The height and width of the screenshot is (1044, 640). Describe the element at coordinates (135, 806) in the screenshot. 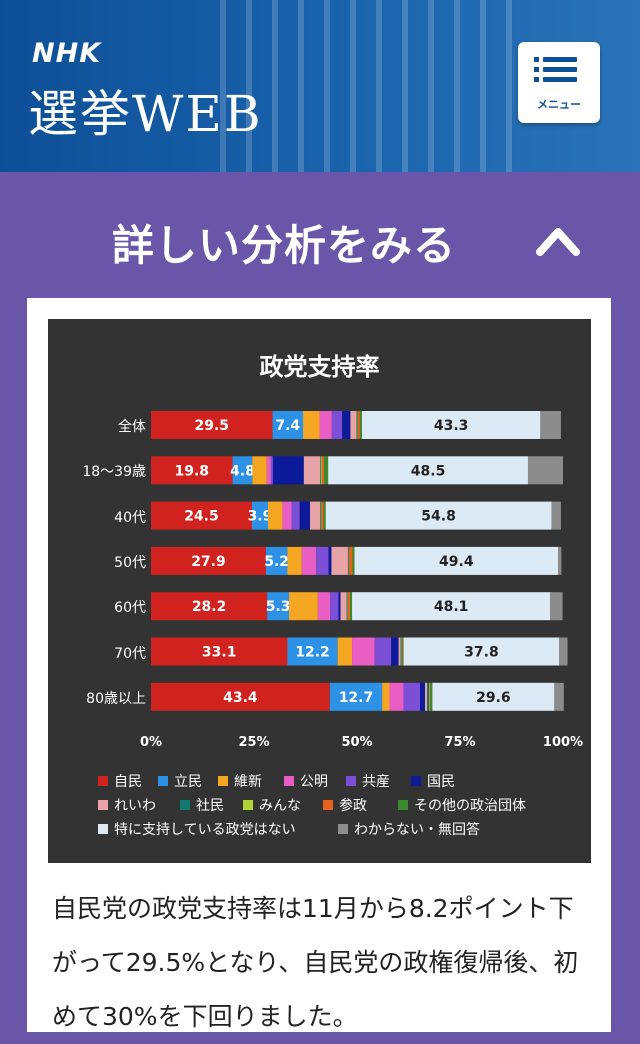

I see `legend-label: れいわ` at that location.